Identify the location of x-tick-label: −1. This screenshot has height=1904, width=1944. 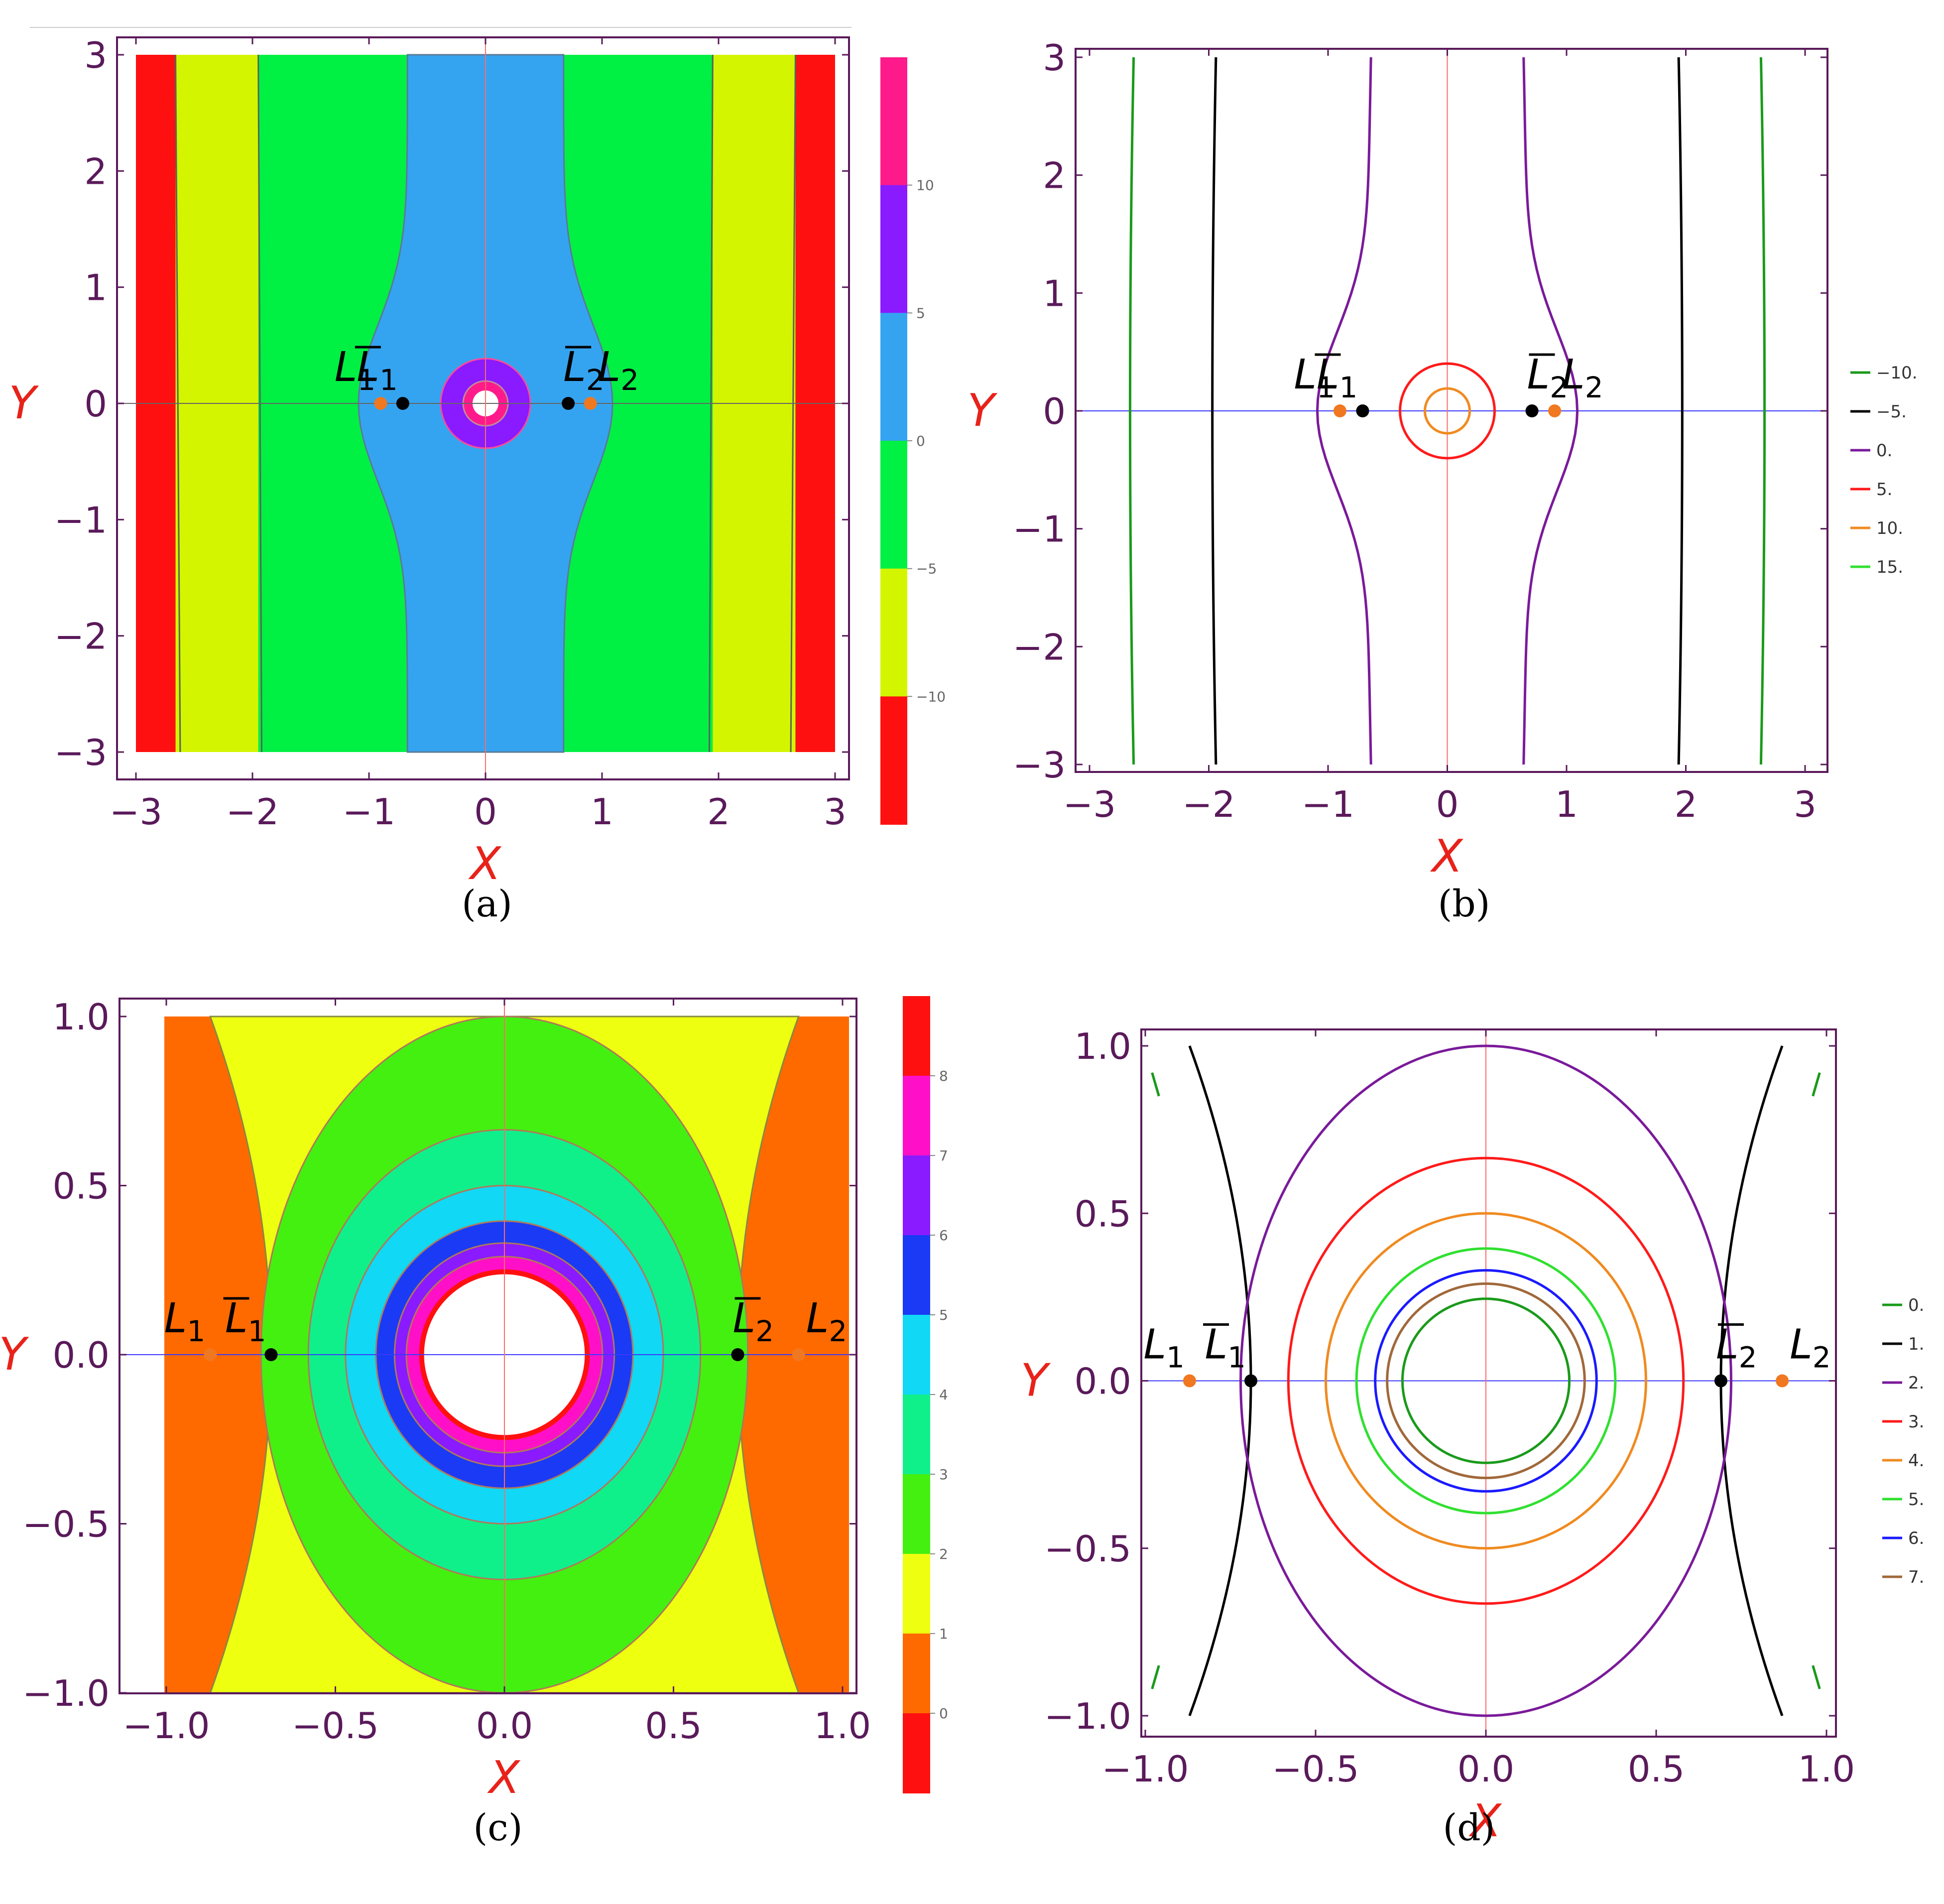
(1328, 804).